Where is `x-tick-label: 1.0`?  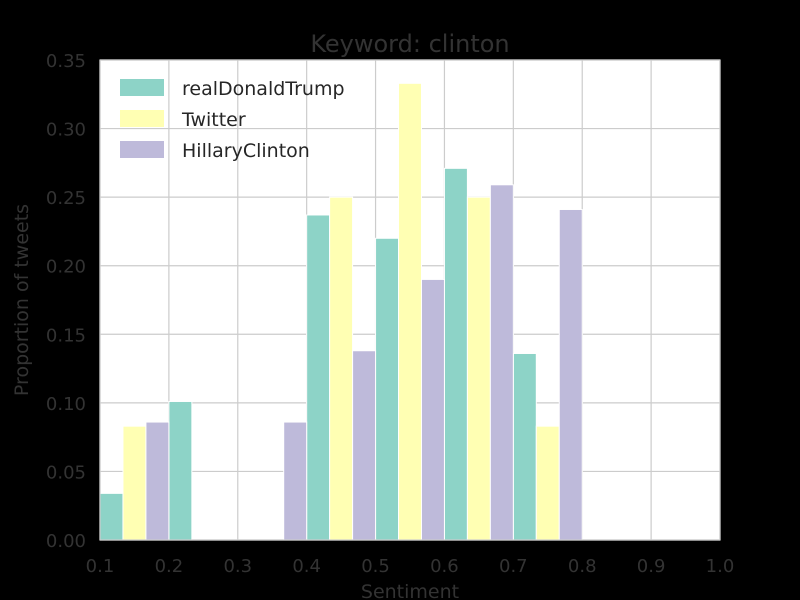 x-tick-label: 1.0 is located at coordinates (720, 566).